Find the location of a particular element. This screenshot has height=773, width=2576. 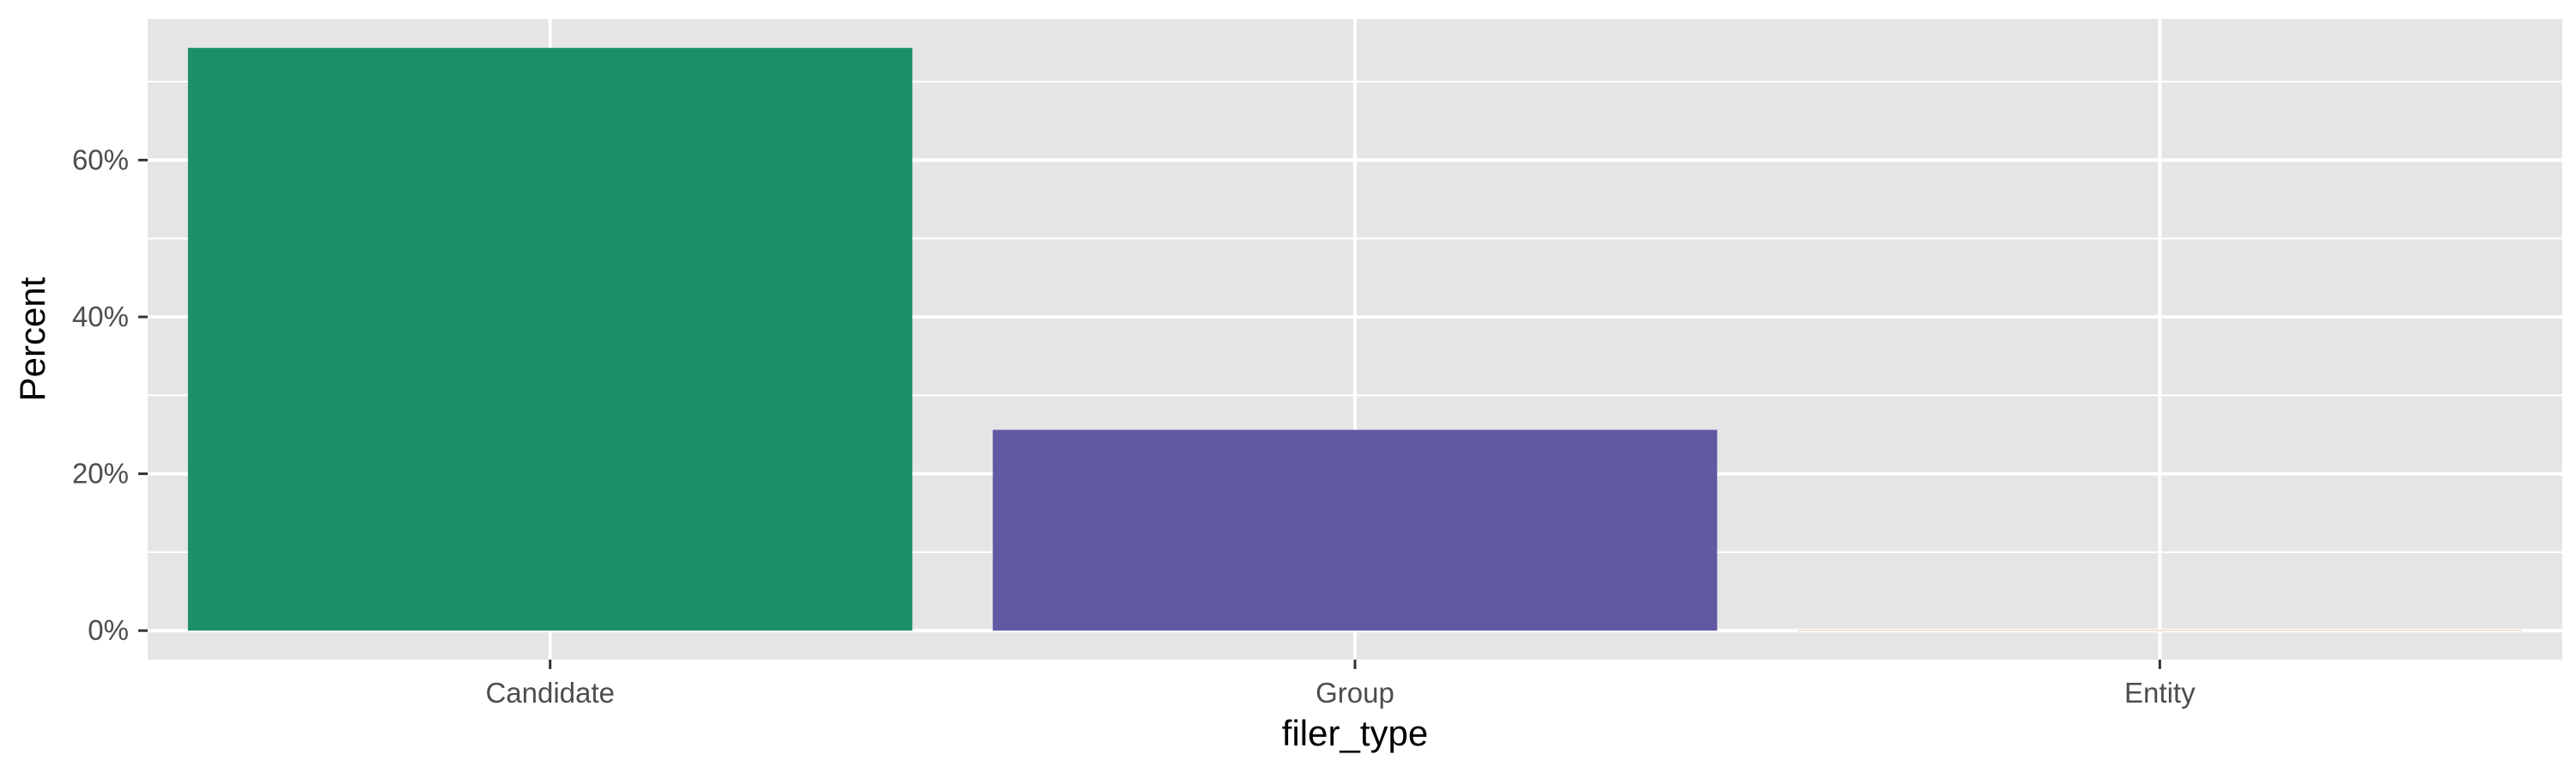

x-axis-title: filer_type is located at coordinates (1355, 733).